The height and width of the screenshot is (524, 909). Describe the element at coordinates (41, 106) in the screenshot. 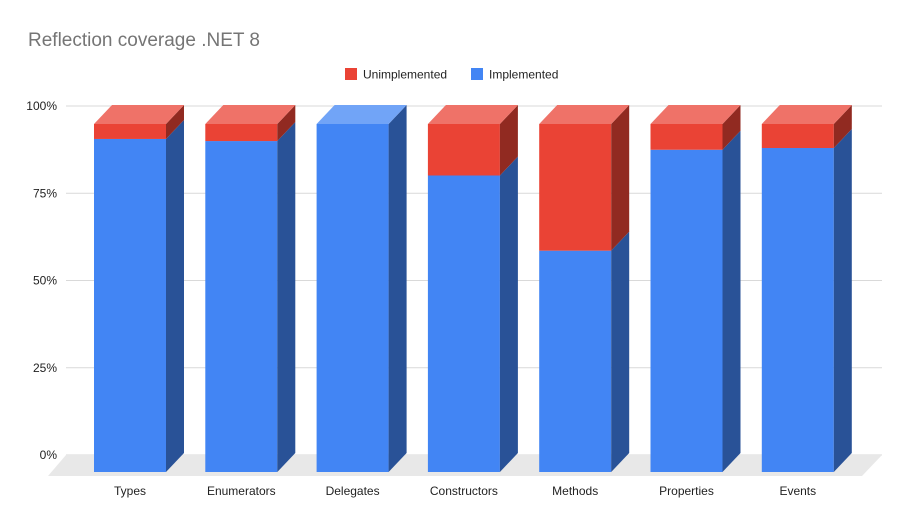

I see `y-tick-label: 100%` at that location.